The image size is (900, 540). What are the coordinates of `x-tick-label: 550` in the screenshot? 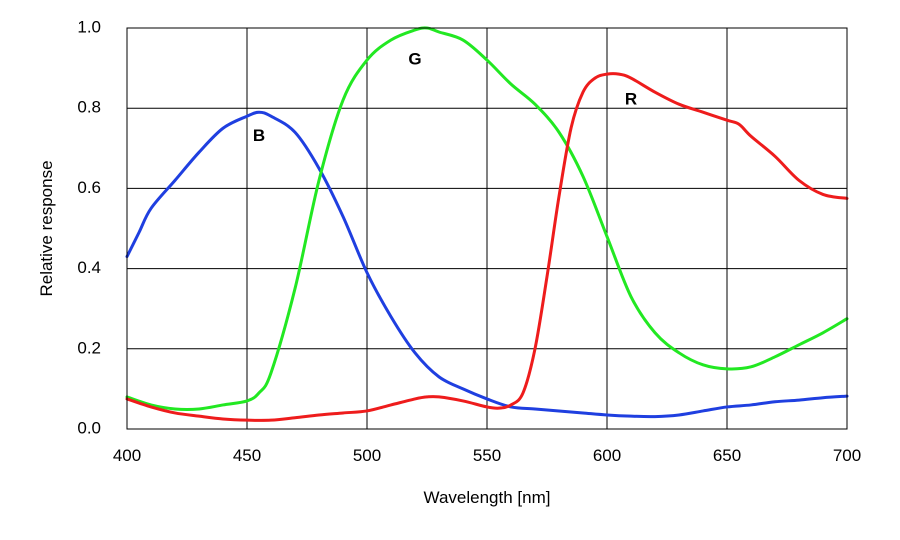 It's located at (487, 455).